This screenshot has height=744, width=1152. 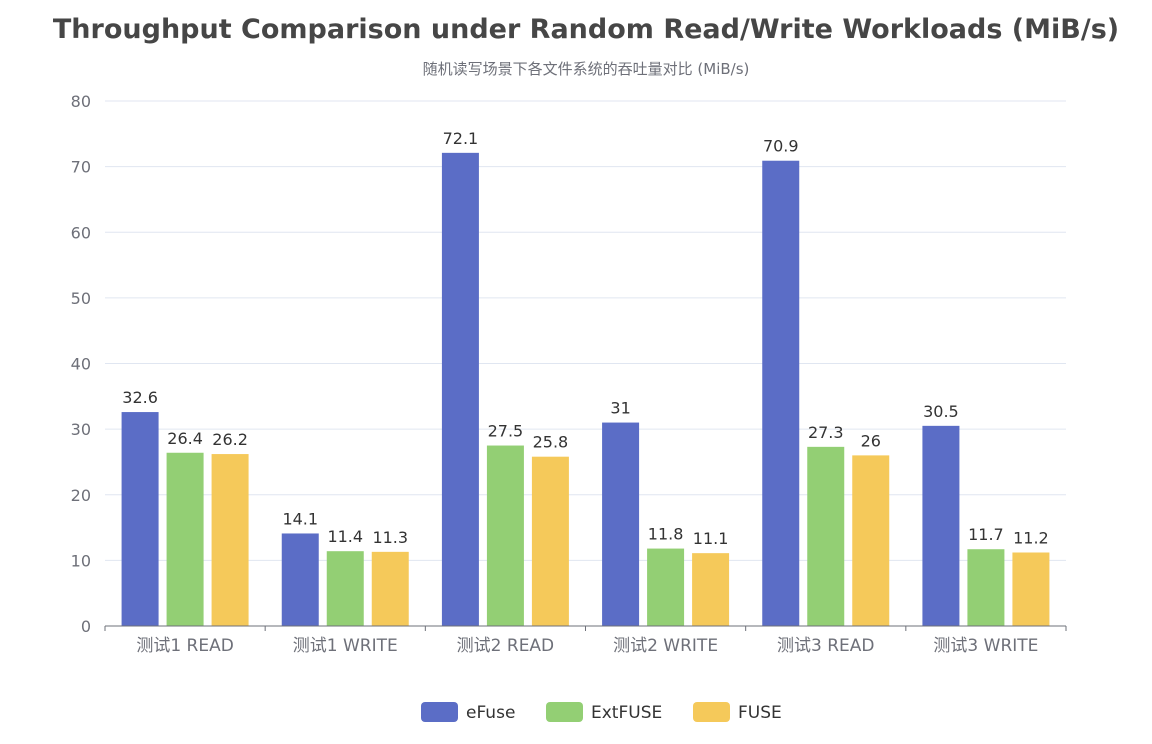 I want to click on x-category-label: 测试1 WRITE, so click(x=345, y=646).